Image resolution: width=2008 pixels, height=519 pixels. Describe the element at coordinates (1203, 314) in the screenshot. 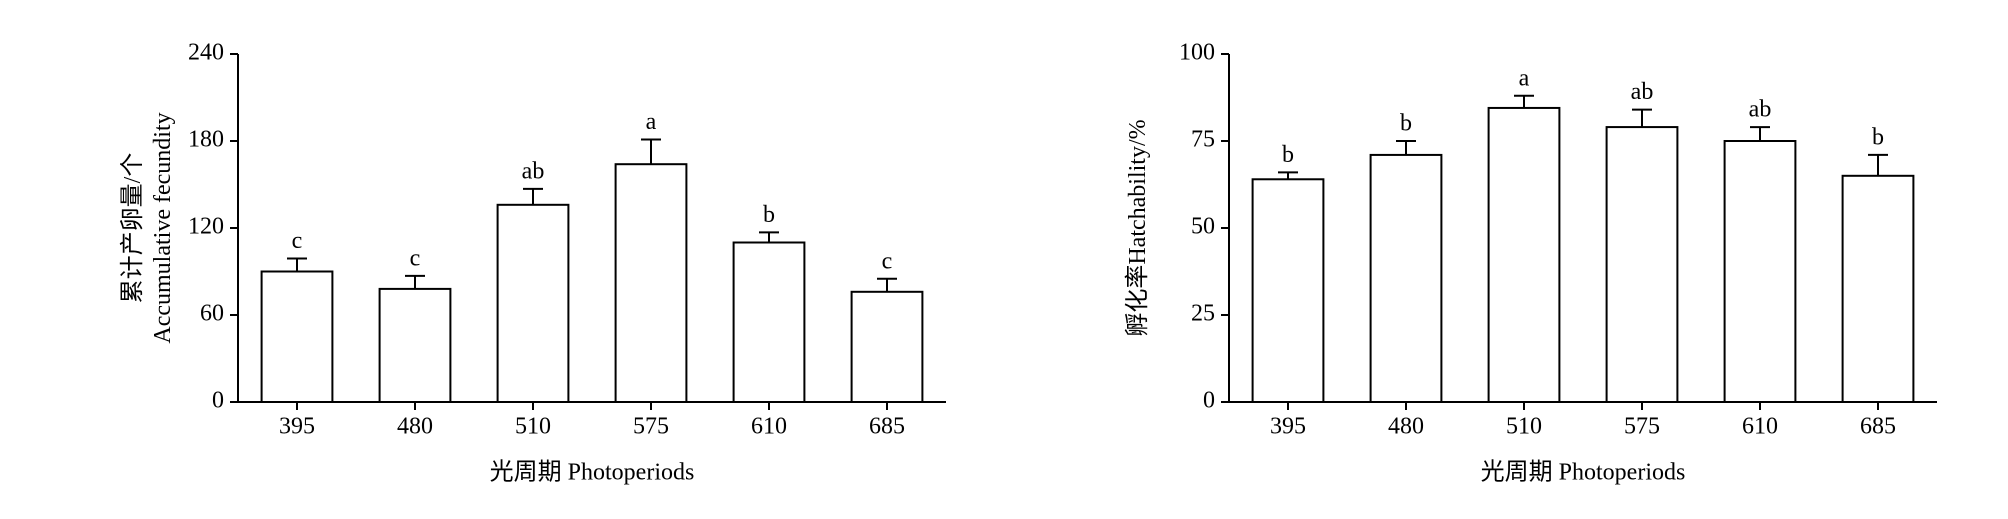

I see `y-tick-label: 25` at that location.